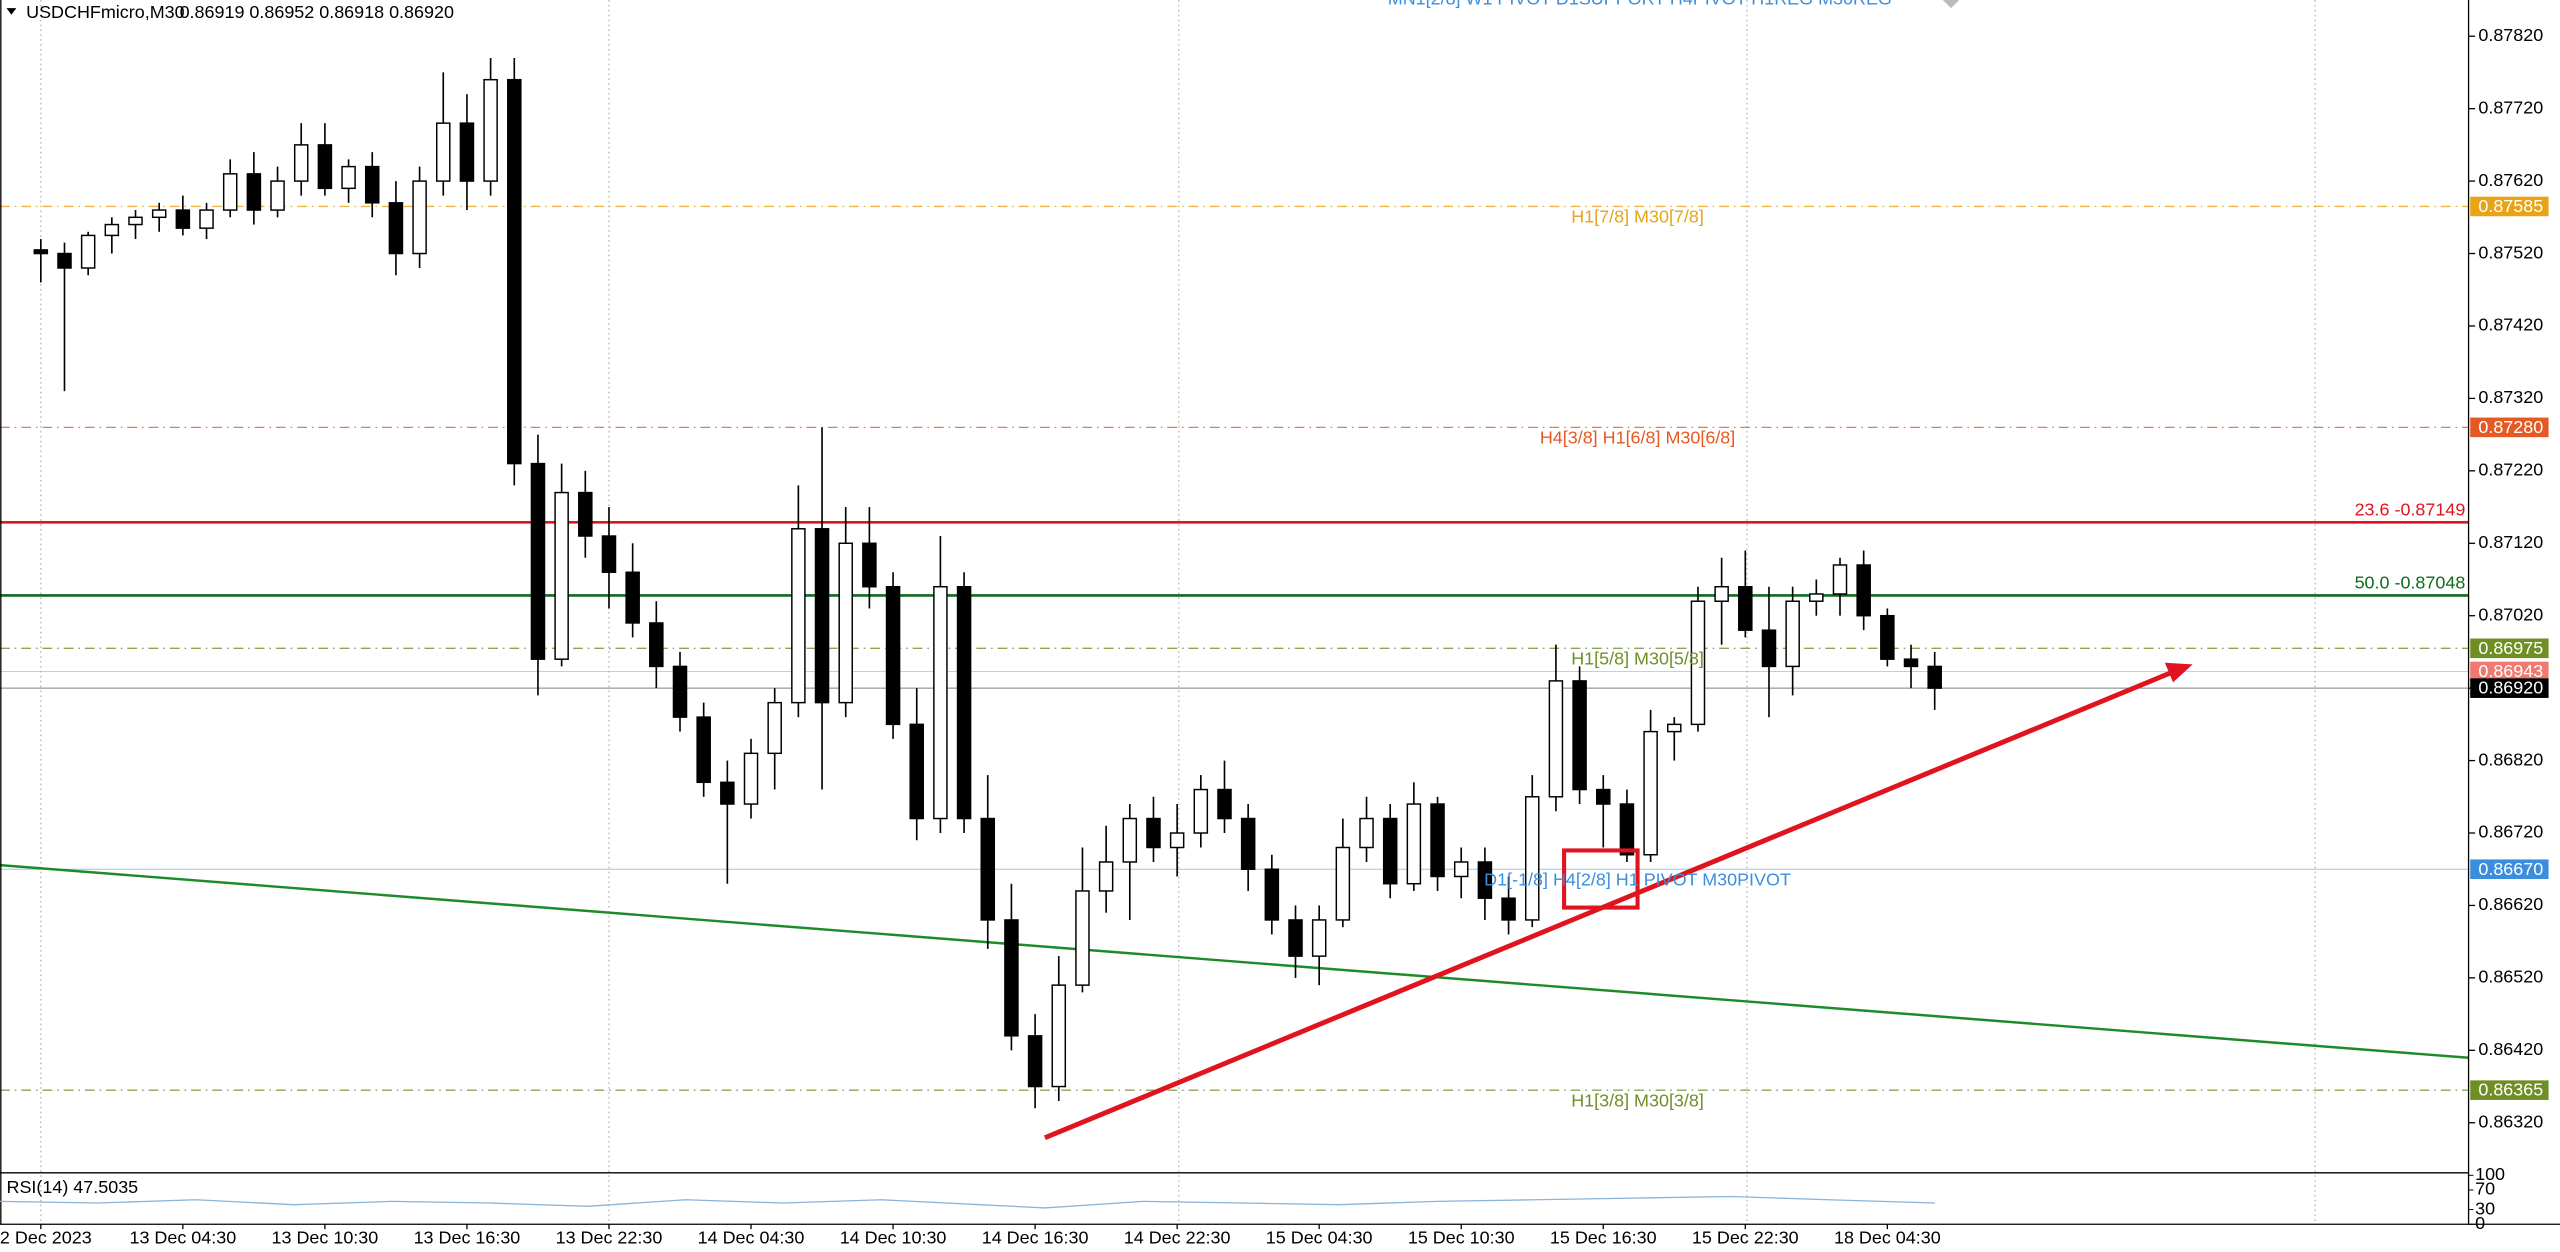 The image size is (2560, 1252). I want to click on marker, so click(1951, 4).